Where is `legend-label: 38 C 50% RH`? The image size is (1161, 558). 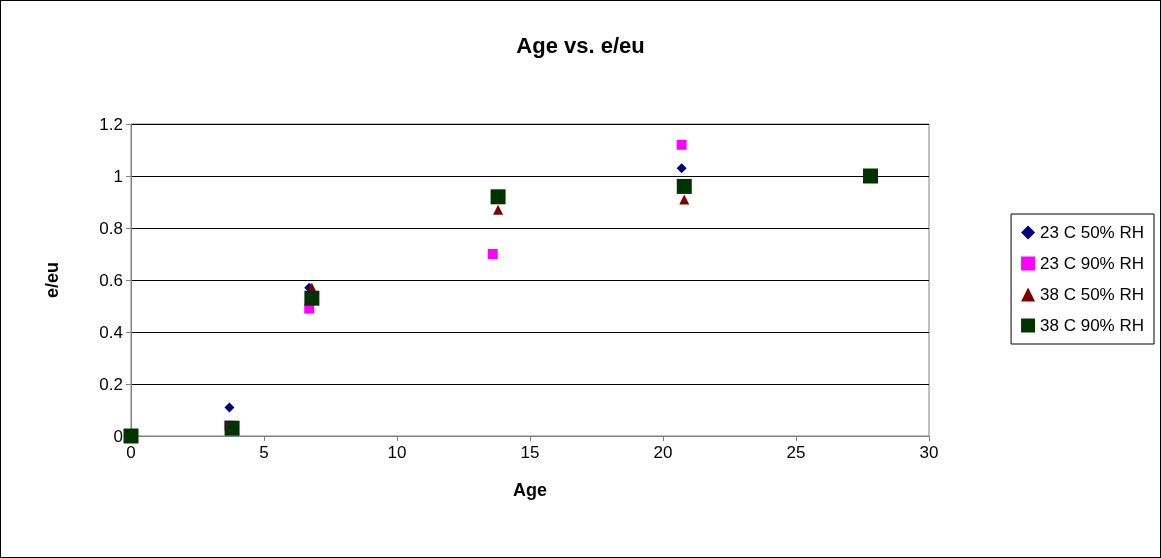
legend-label: 38 C 50% RH is located at coordinates (1092, 294).